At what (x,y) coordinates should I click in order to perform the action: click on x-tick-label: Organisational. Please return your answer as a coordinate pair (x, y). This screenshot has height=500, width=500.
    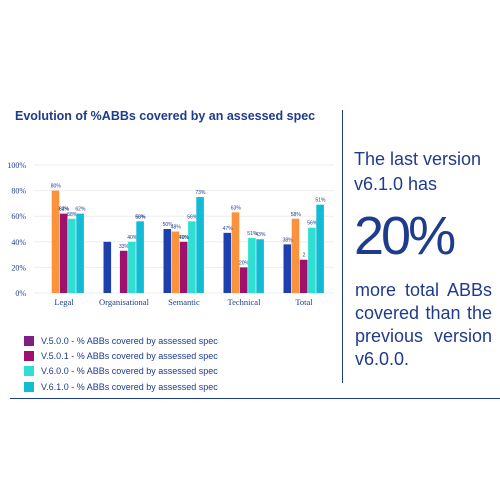
    Looking at the image, I should click on (124, 302).